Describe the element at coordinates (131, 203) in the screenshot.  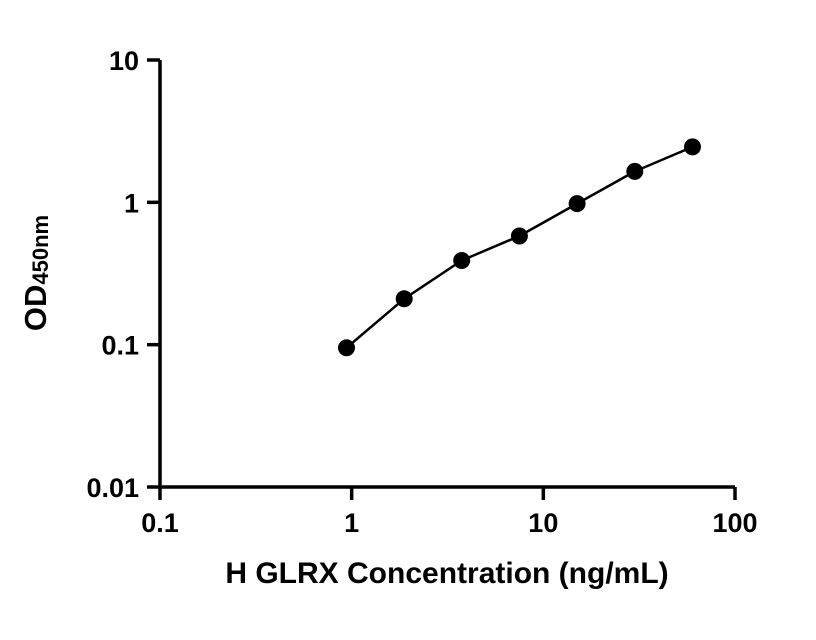
I see `y-tick-label: 1` at that location.